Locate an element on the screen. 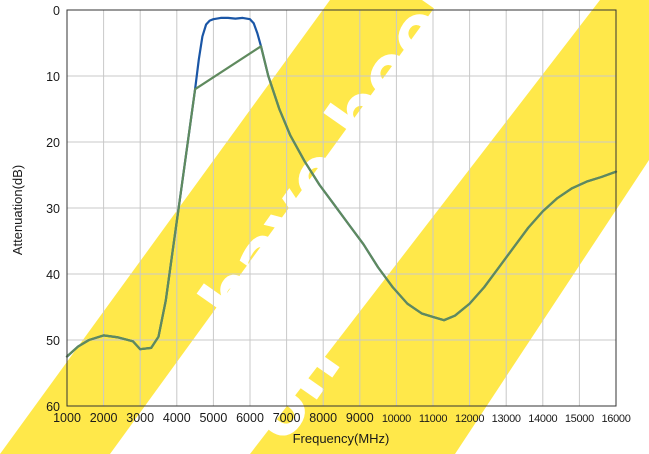 The image size is (649, 454). x-tick-label: 13000 is located at coordinates (506, 419).